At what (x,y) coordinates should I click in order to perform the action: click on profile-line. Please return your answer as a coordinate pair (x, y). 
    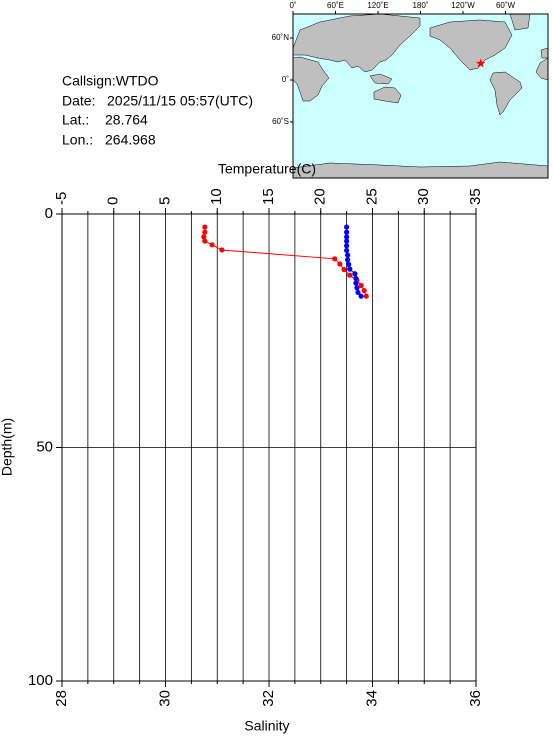
    Looking at the image, I should click on (285, 262).